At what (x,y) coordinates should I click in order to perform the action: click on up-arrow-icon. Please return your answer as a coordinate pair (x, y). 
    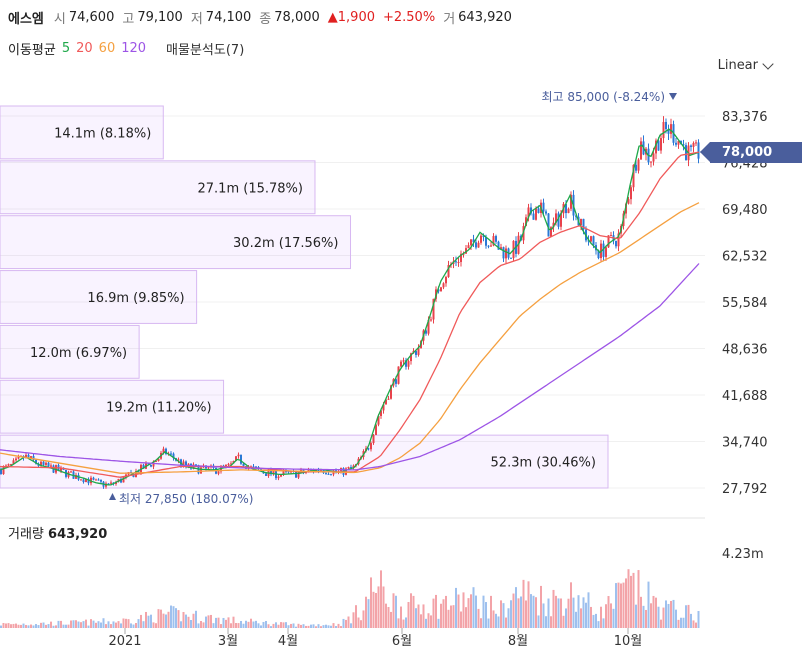
    Looking at the image, I should click on (112, 496).